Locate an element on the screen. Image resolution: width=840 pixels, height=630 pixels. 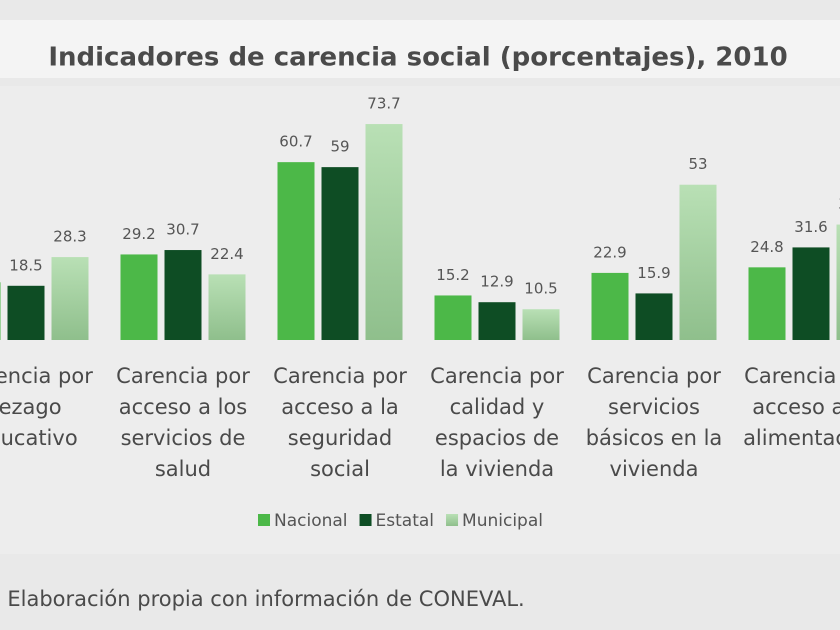
value-label: 10.5 is located at coordinates (540, 289).